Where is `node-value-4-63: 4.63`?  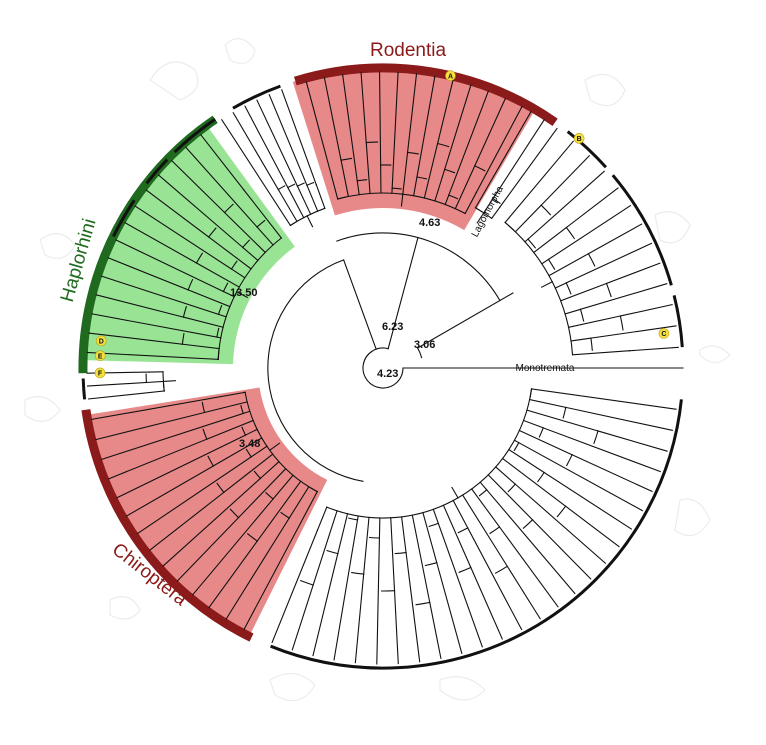 node-value-4-63: 4.63 is located at coordinates (429, 223).